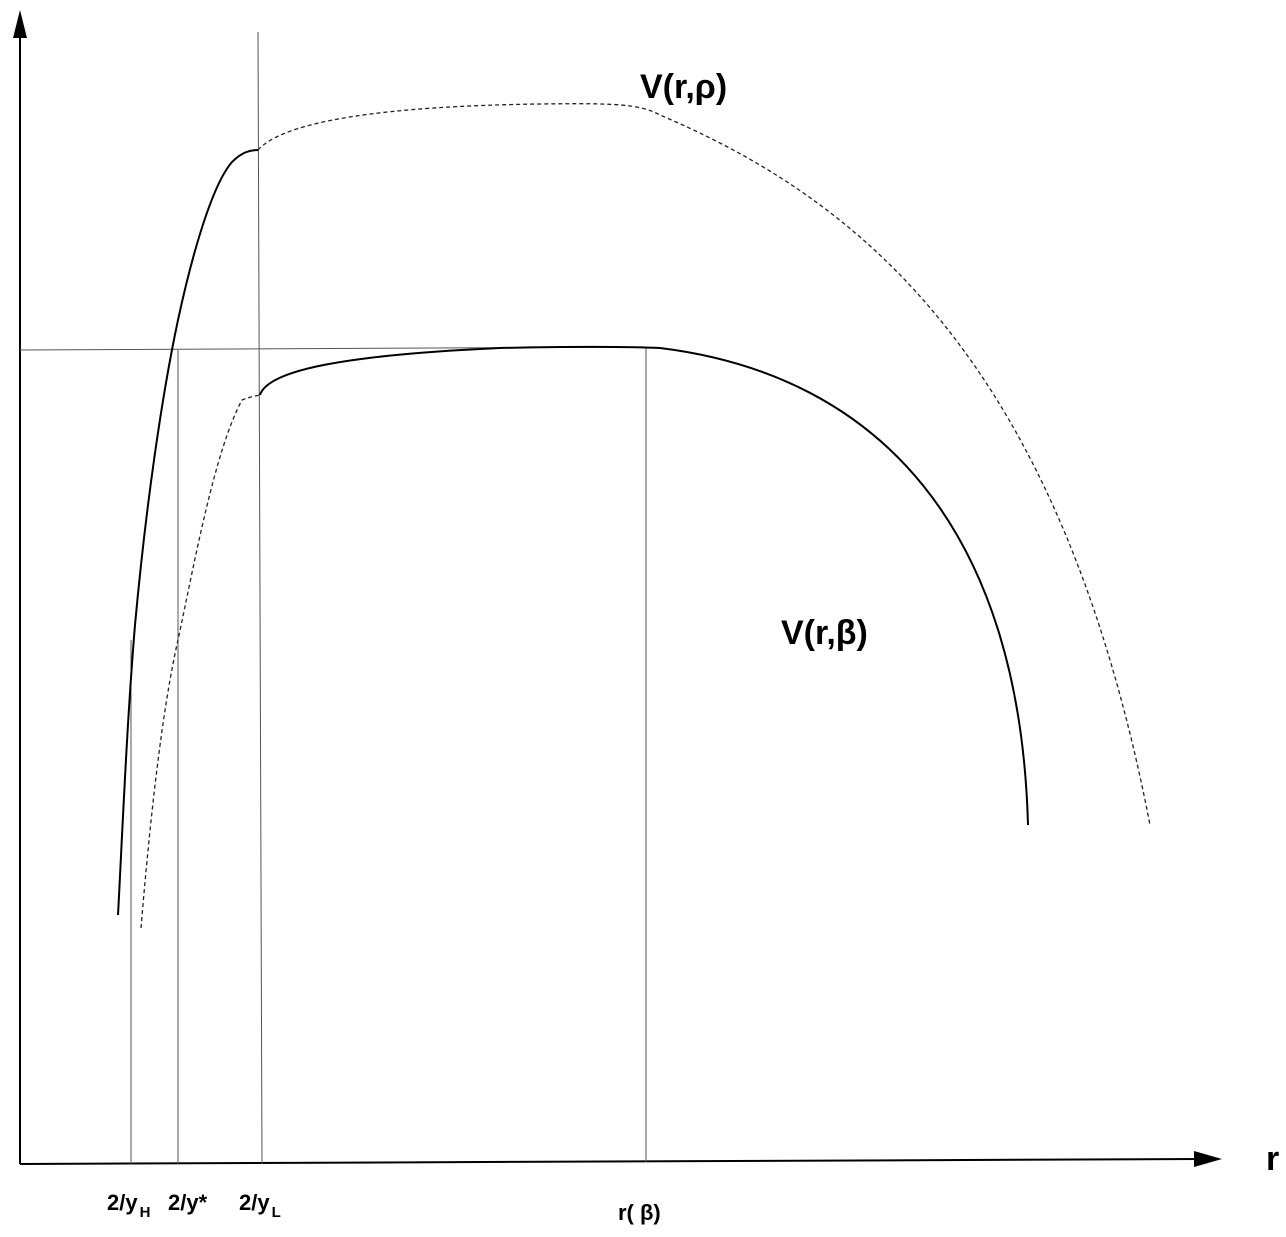 The image size is (1286, 1237). I want to click on curve-v-r-rho-solid-segment, so click(188, 532).